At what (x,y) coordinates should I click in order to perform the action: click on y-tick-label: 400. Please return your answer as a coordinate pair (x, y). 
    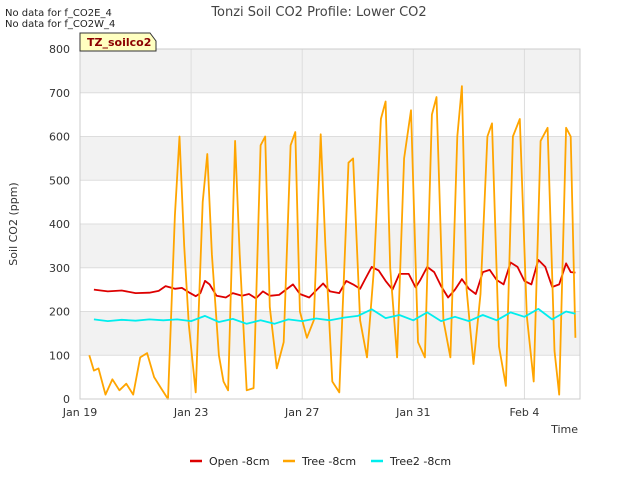
    Looking at the image, I should click on (59, 224).